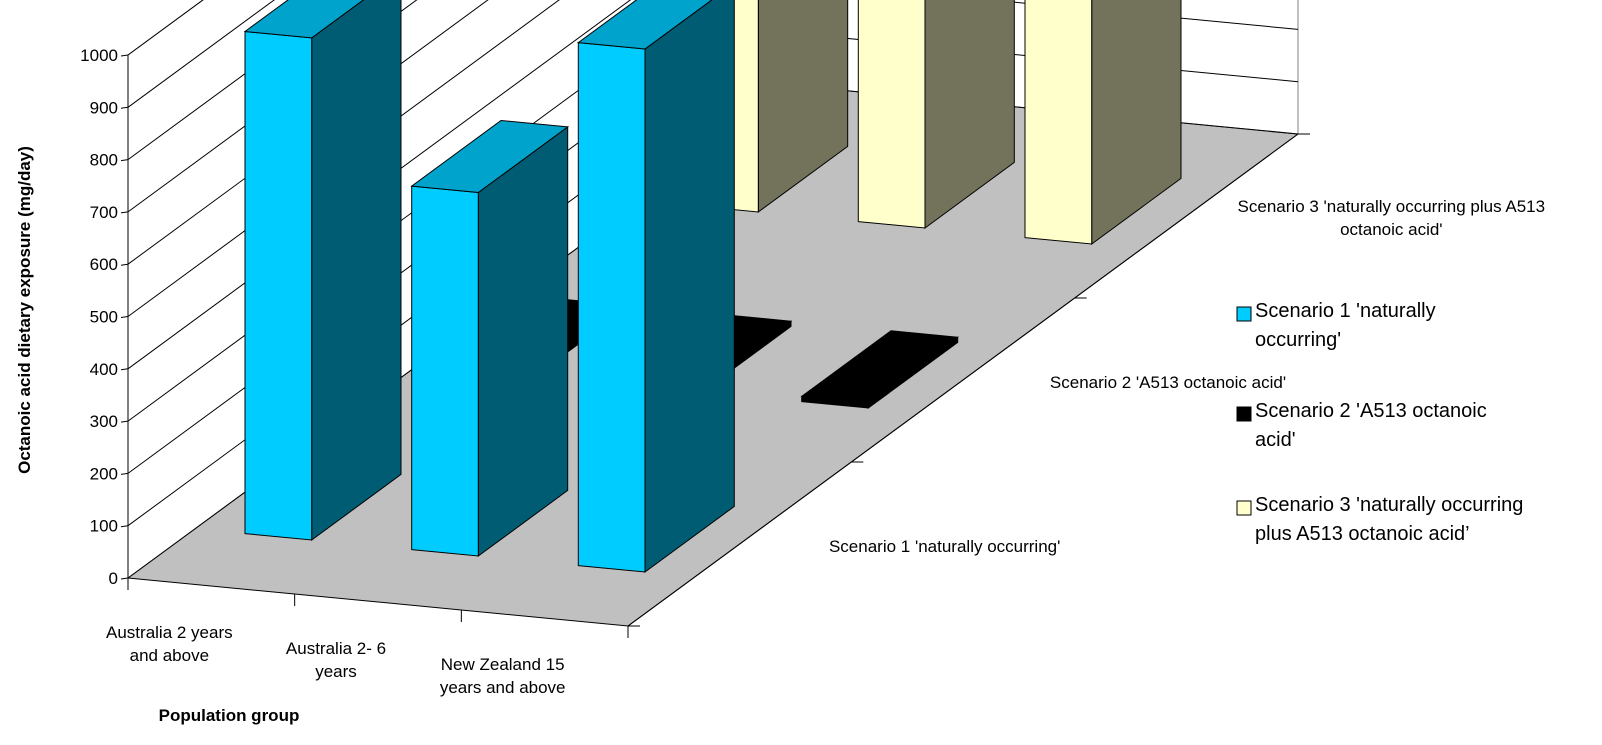 The image size is (1602, 745). Describe the element at coordinates (104, 526) in the screenshot. I see `y-tick-label: 100` at that location.